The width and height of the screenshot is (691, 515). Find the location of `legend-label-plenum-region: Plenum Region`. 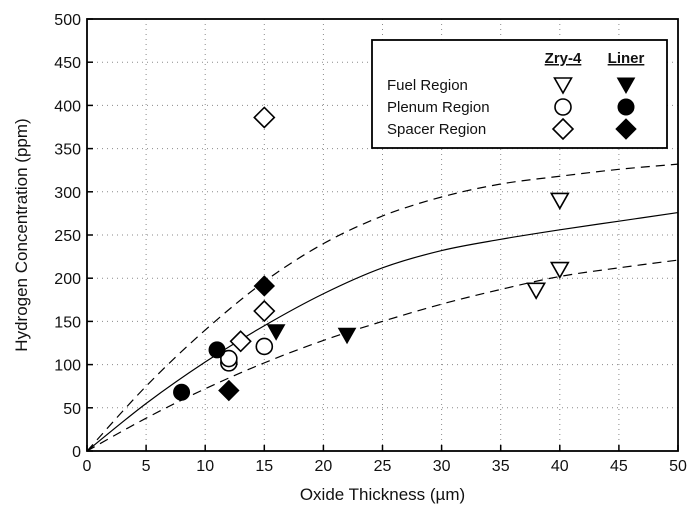

legend-label-plenum-region: Plenum Region is located at coordinates (438, 107).